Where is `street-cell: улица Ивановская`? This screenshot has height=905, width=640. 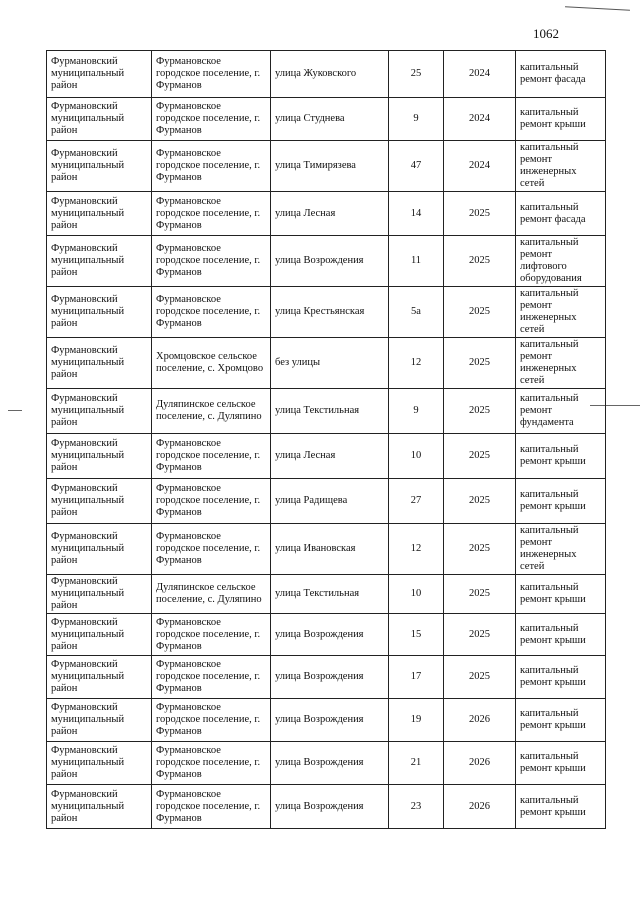
street-cell: улица Ивановская is located at coordinates (329, 549).